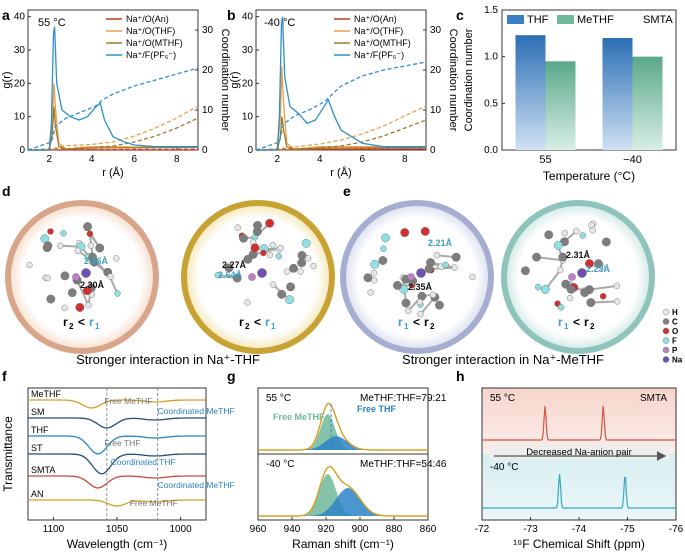 Image resolution: width=685 pixels, height=554 pixels. What do you see at coordinates (248, 17) in the screenshot?
I see `y-tick-label: 40` at bounding box center [248, 17].